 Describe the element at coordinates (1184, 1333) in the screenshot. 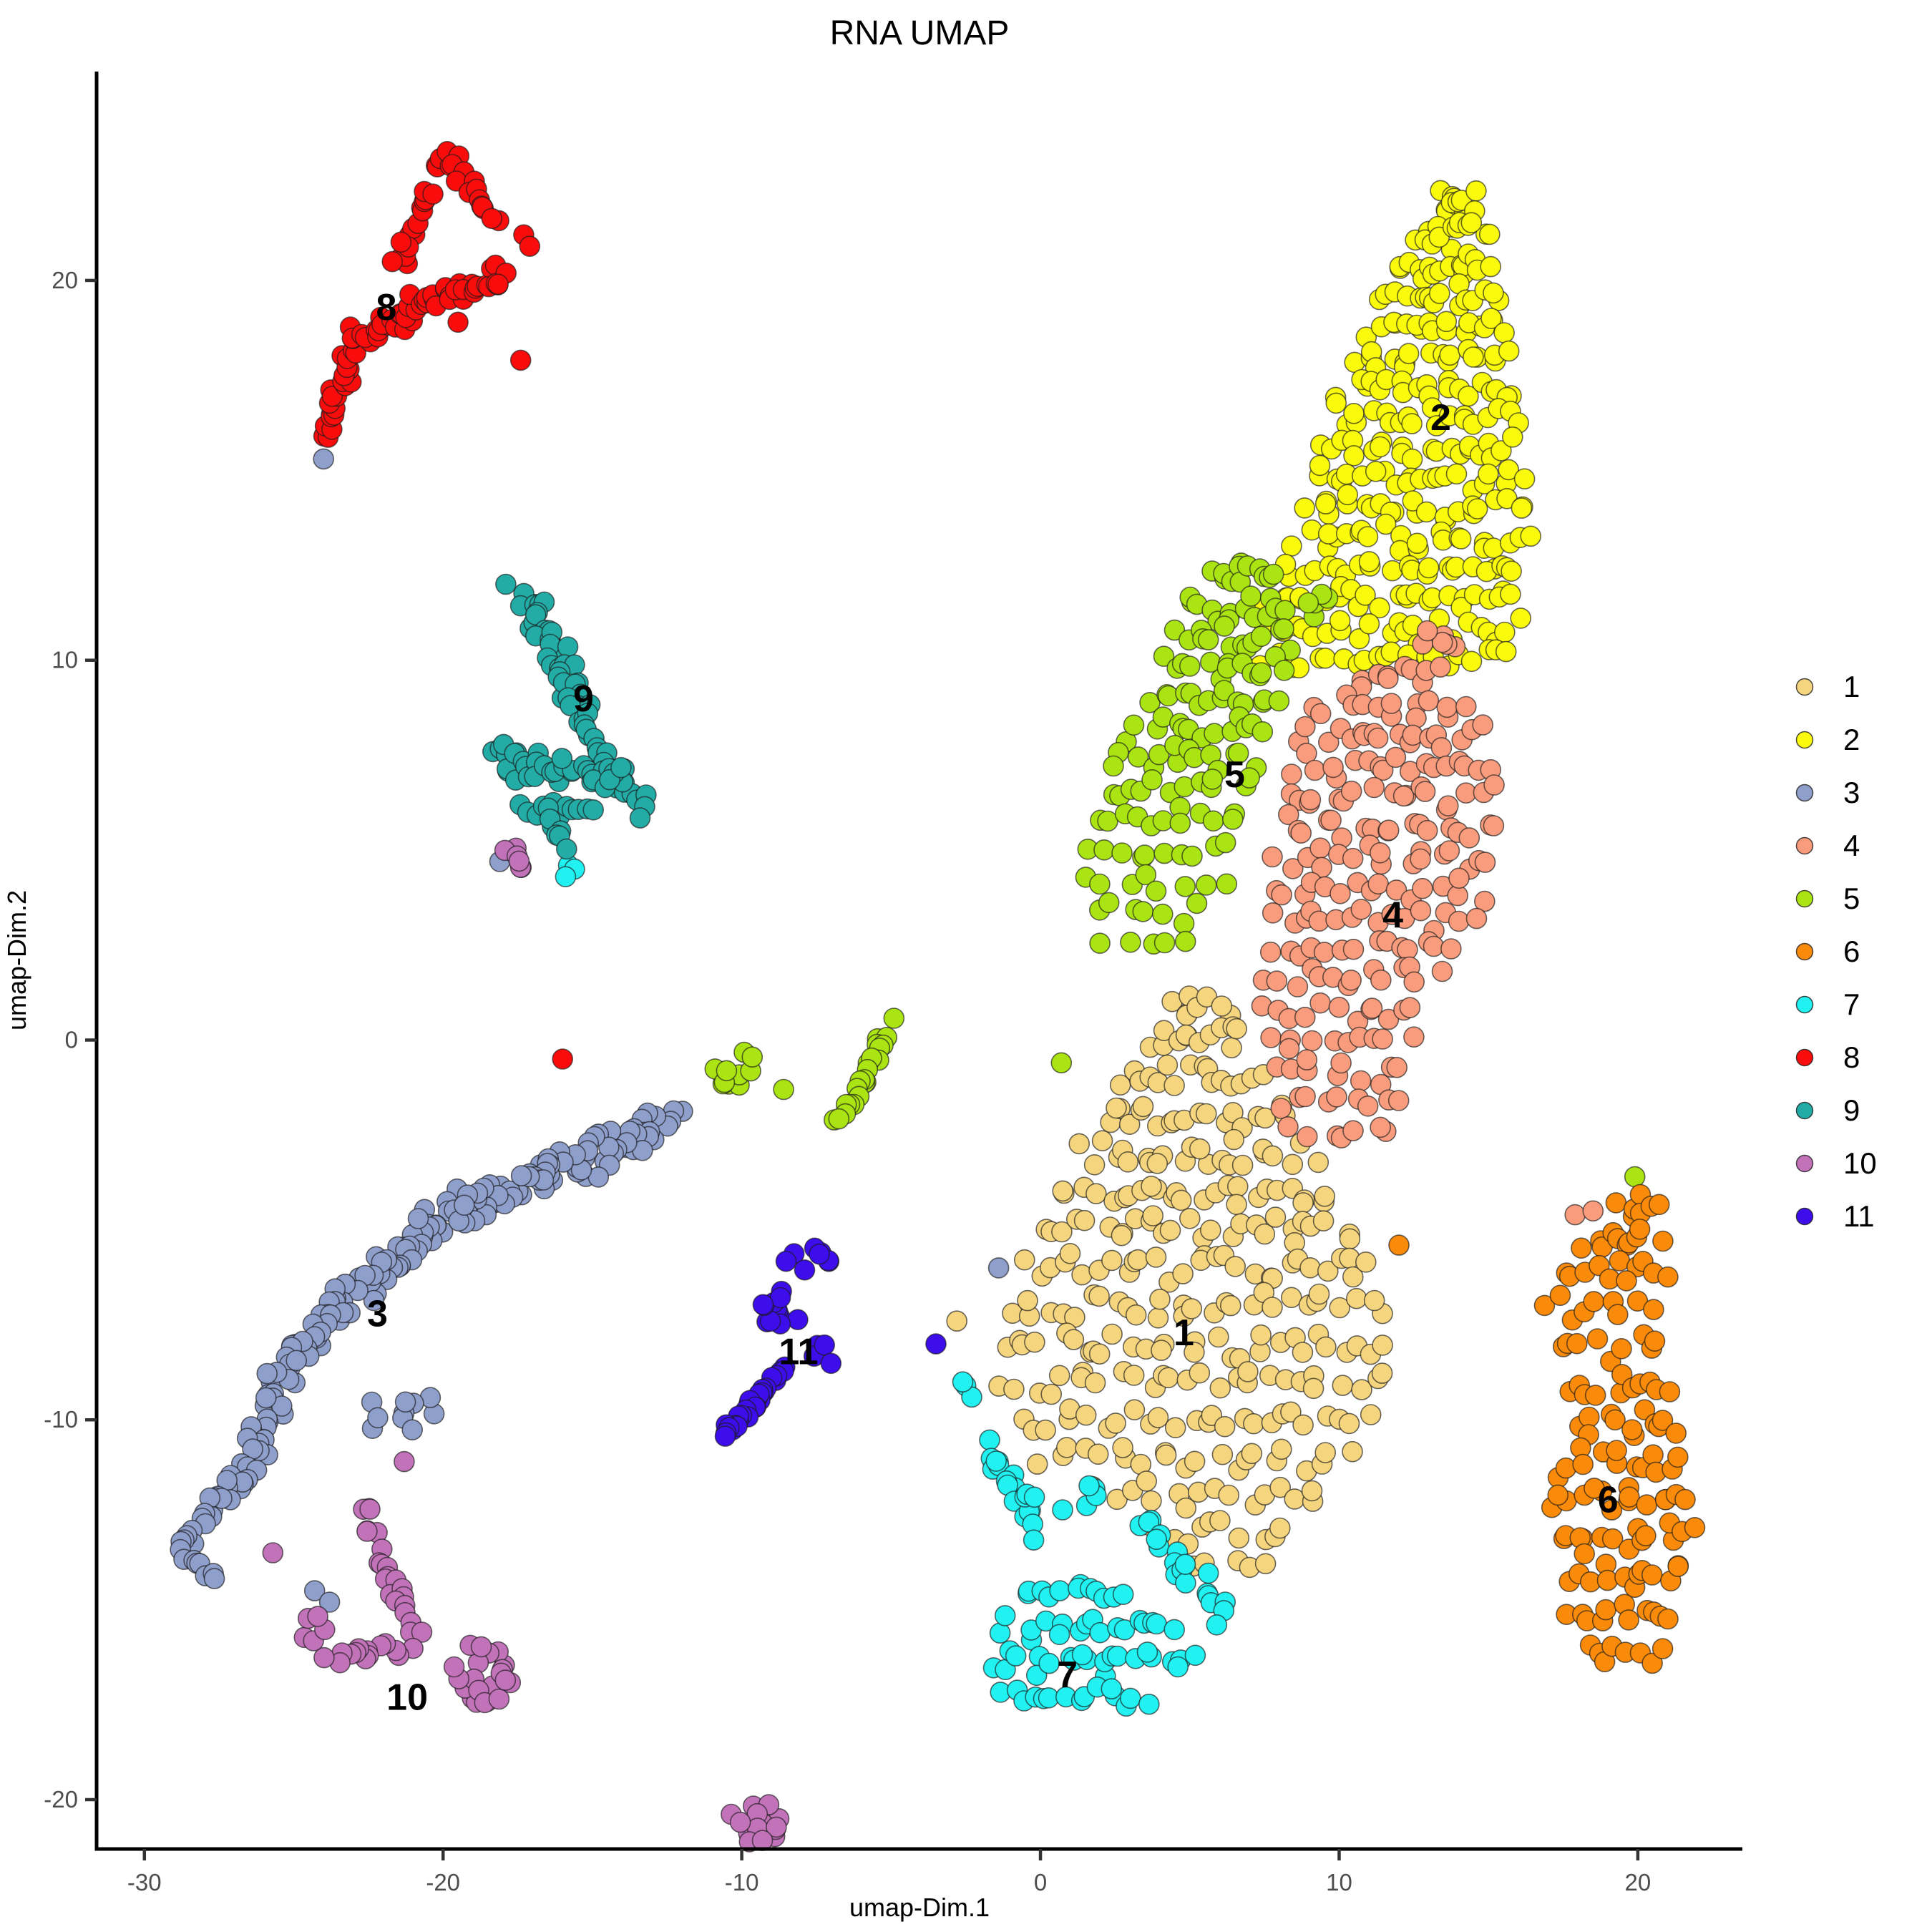

I see `cluster-label-1: 1` at that location.